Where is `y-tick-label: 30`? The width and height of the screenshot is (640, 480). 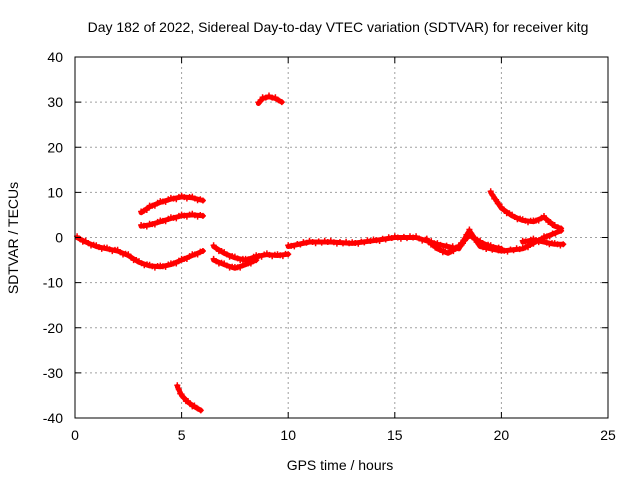
y-tick-label: 30 is located at coordinates (55, 102).